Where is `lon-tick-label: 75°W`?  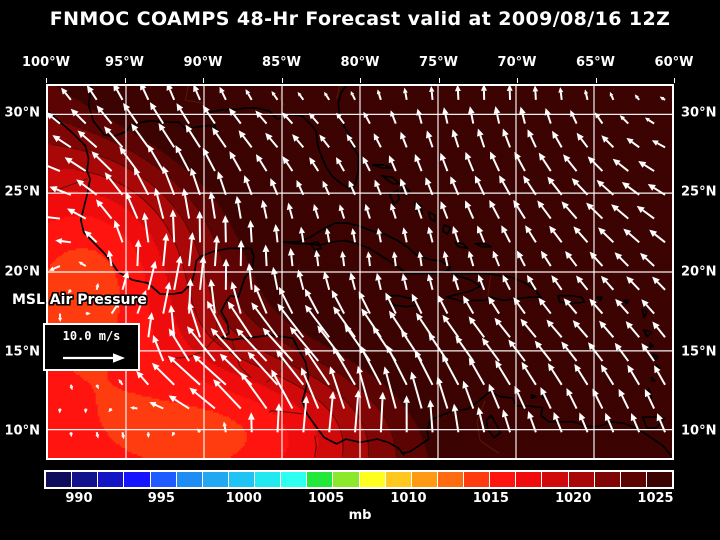
lon-tick-label: 75°W is located at coordinates (438, 62).